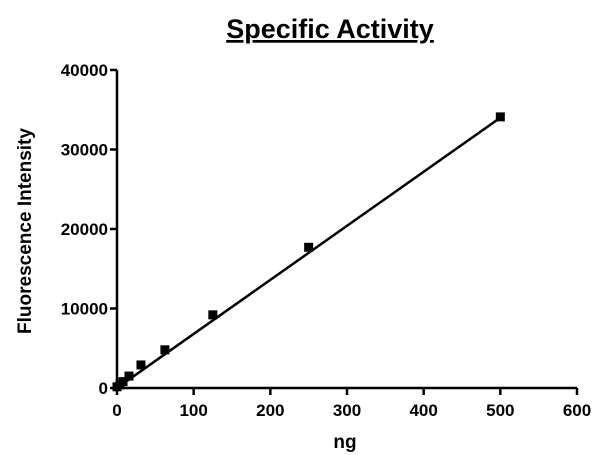  I want to click on y-ticks: 0 10000 20000 30000 40000, so click(89, 229).